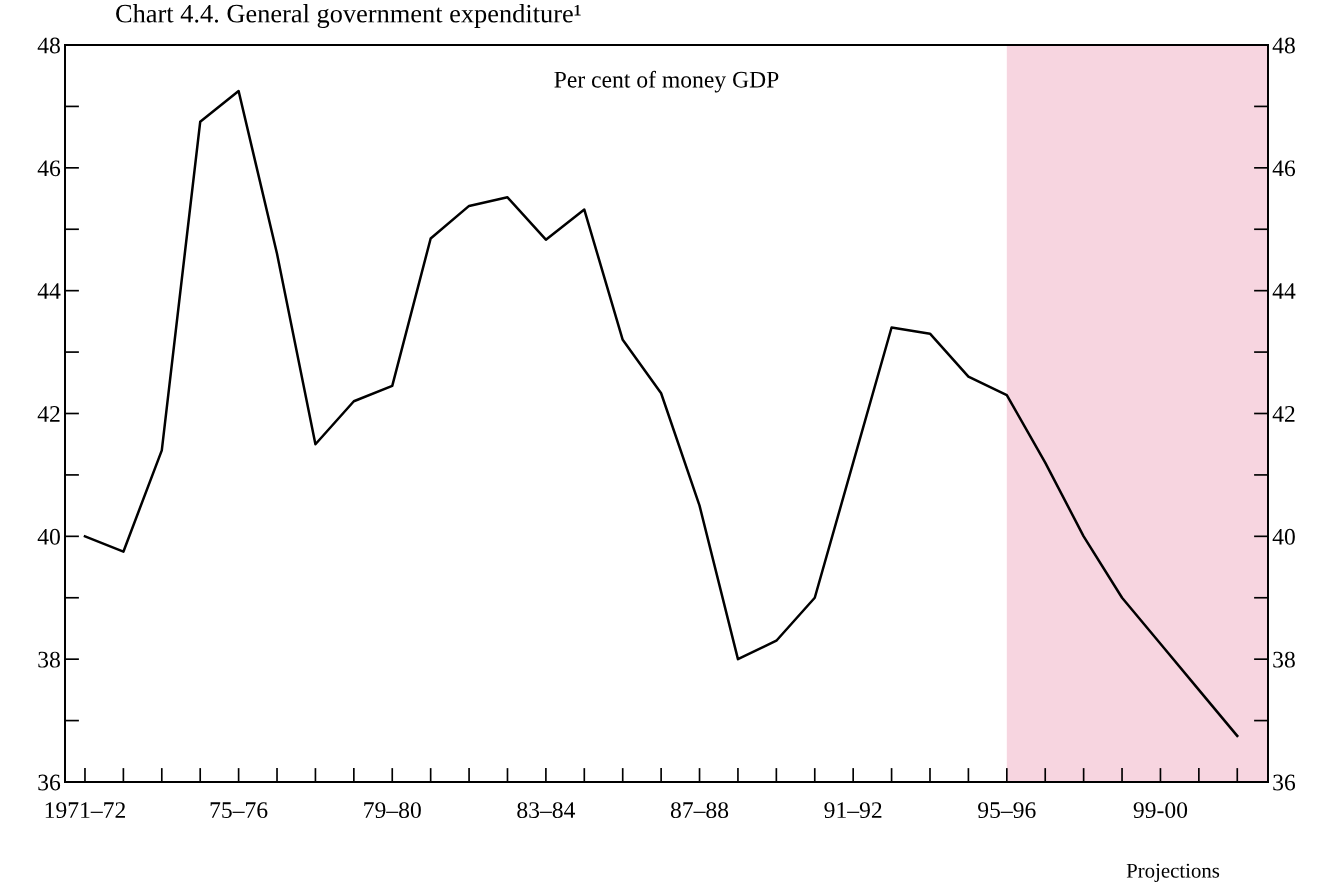 The width and height of the screenshot is (1317, 890). What do you see at coordinates (49, 291) in the screenshot?
I see `y-tick-label: 44` at bounding box center [49, 291].